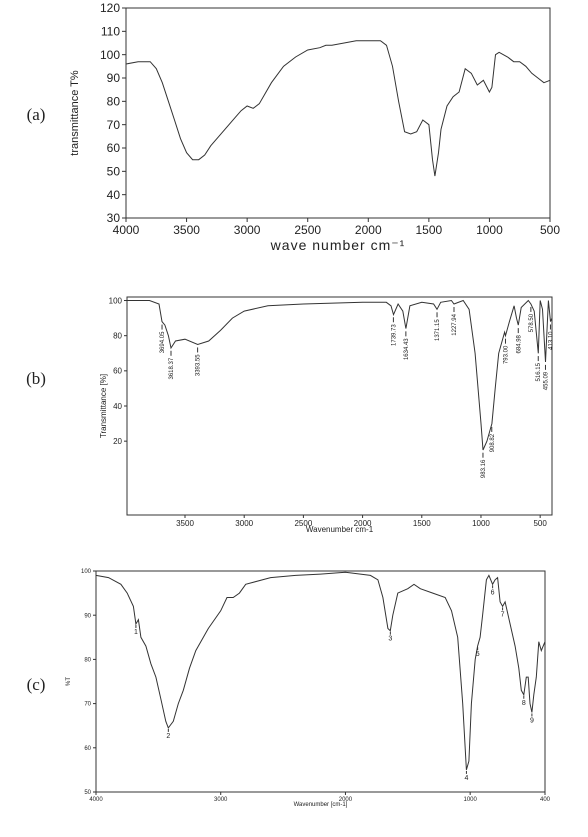 The height and width of the screenshot is (837, 588). What do you see at coordinates (110, 8) in the screenshot?
I see `y-tick-label: 120` at bounding box center [110, 8].